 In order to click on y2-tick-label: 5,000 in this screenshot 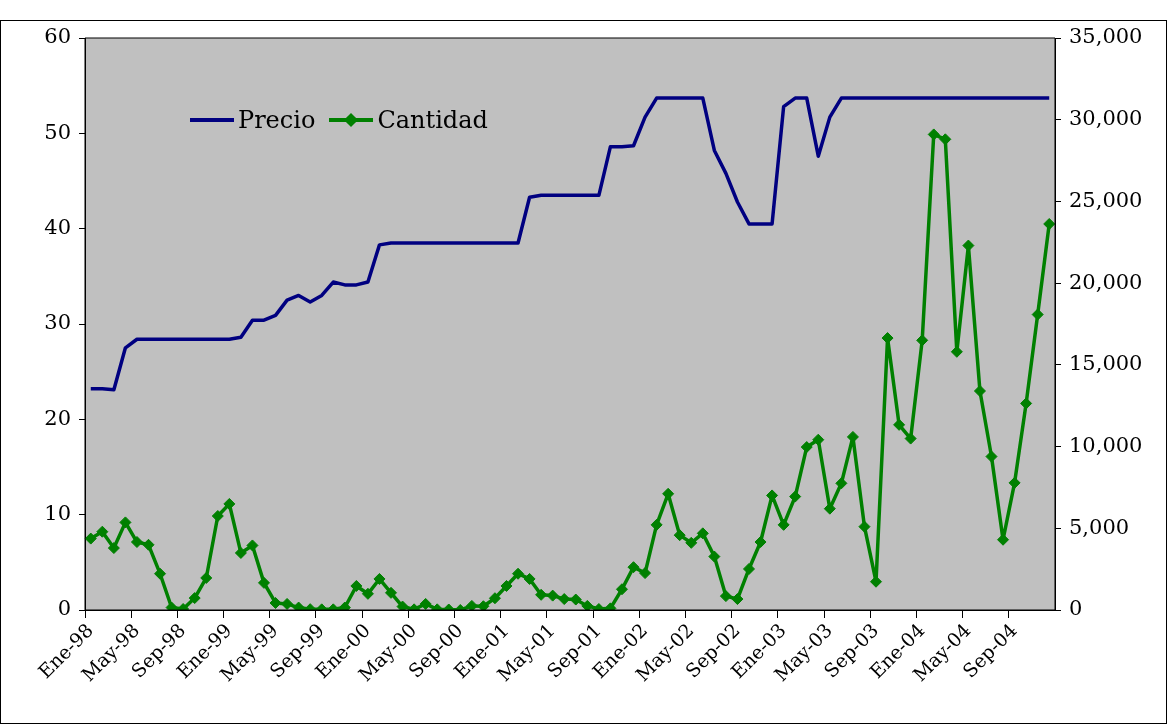, I will do `click(1099, 526)`.